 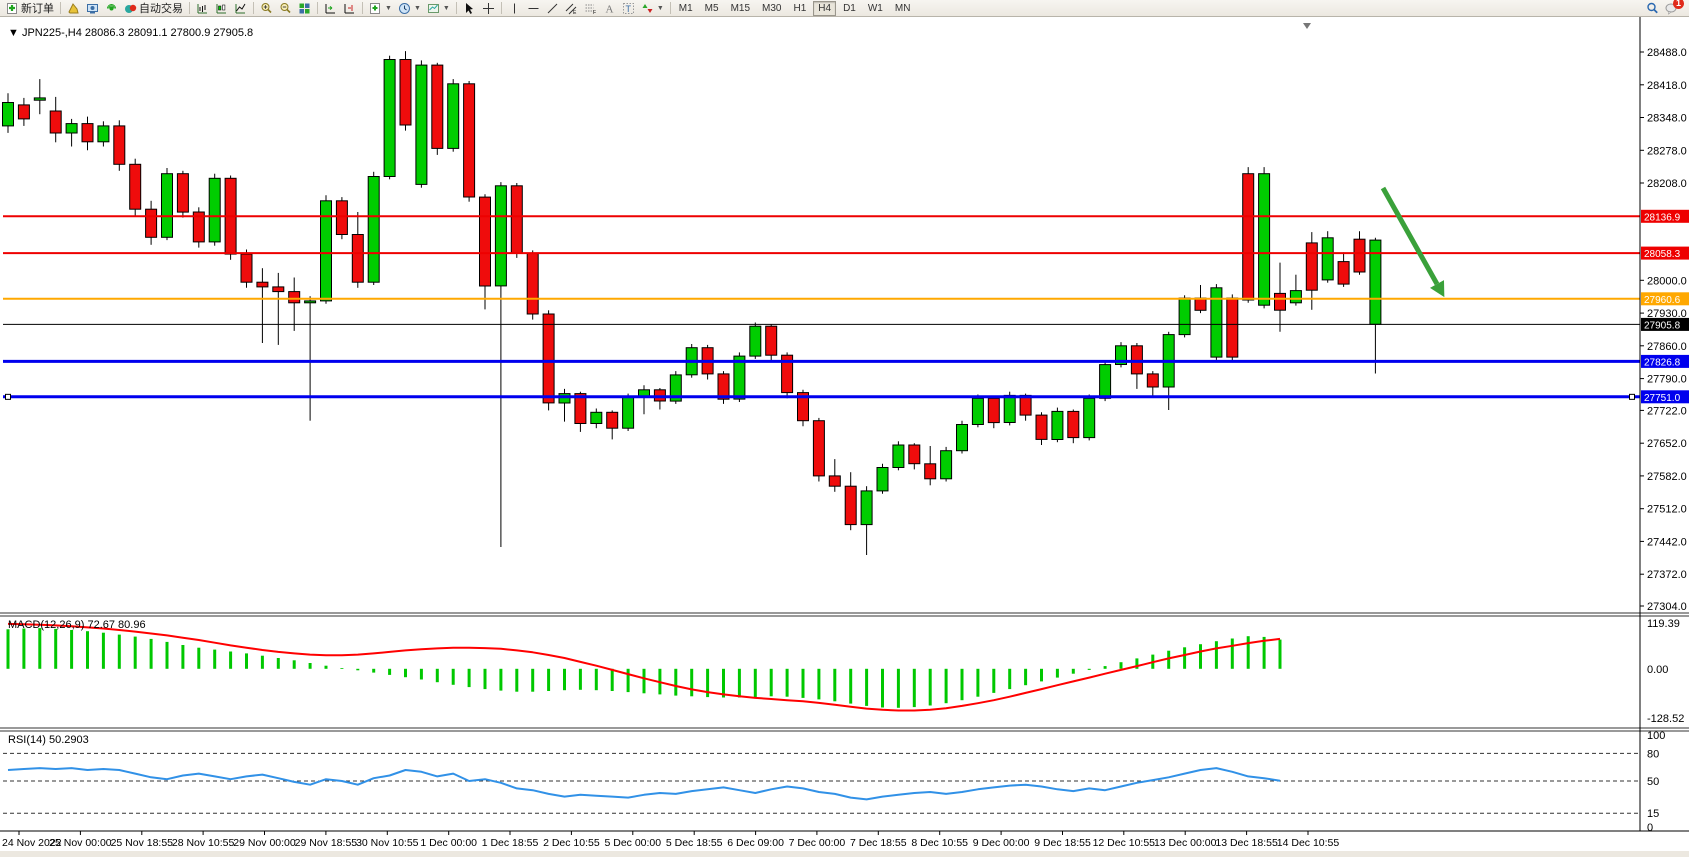 I want to click on rsi-axis-label: 100, so click(x=1656, y=736).